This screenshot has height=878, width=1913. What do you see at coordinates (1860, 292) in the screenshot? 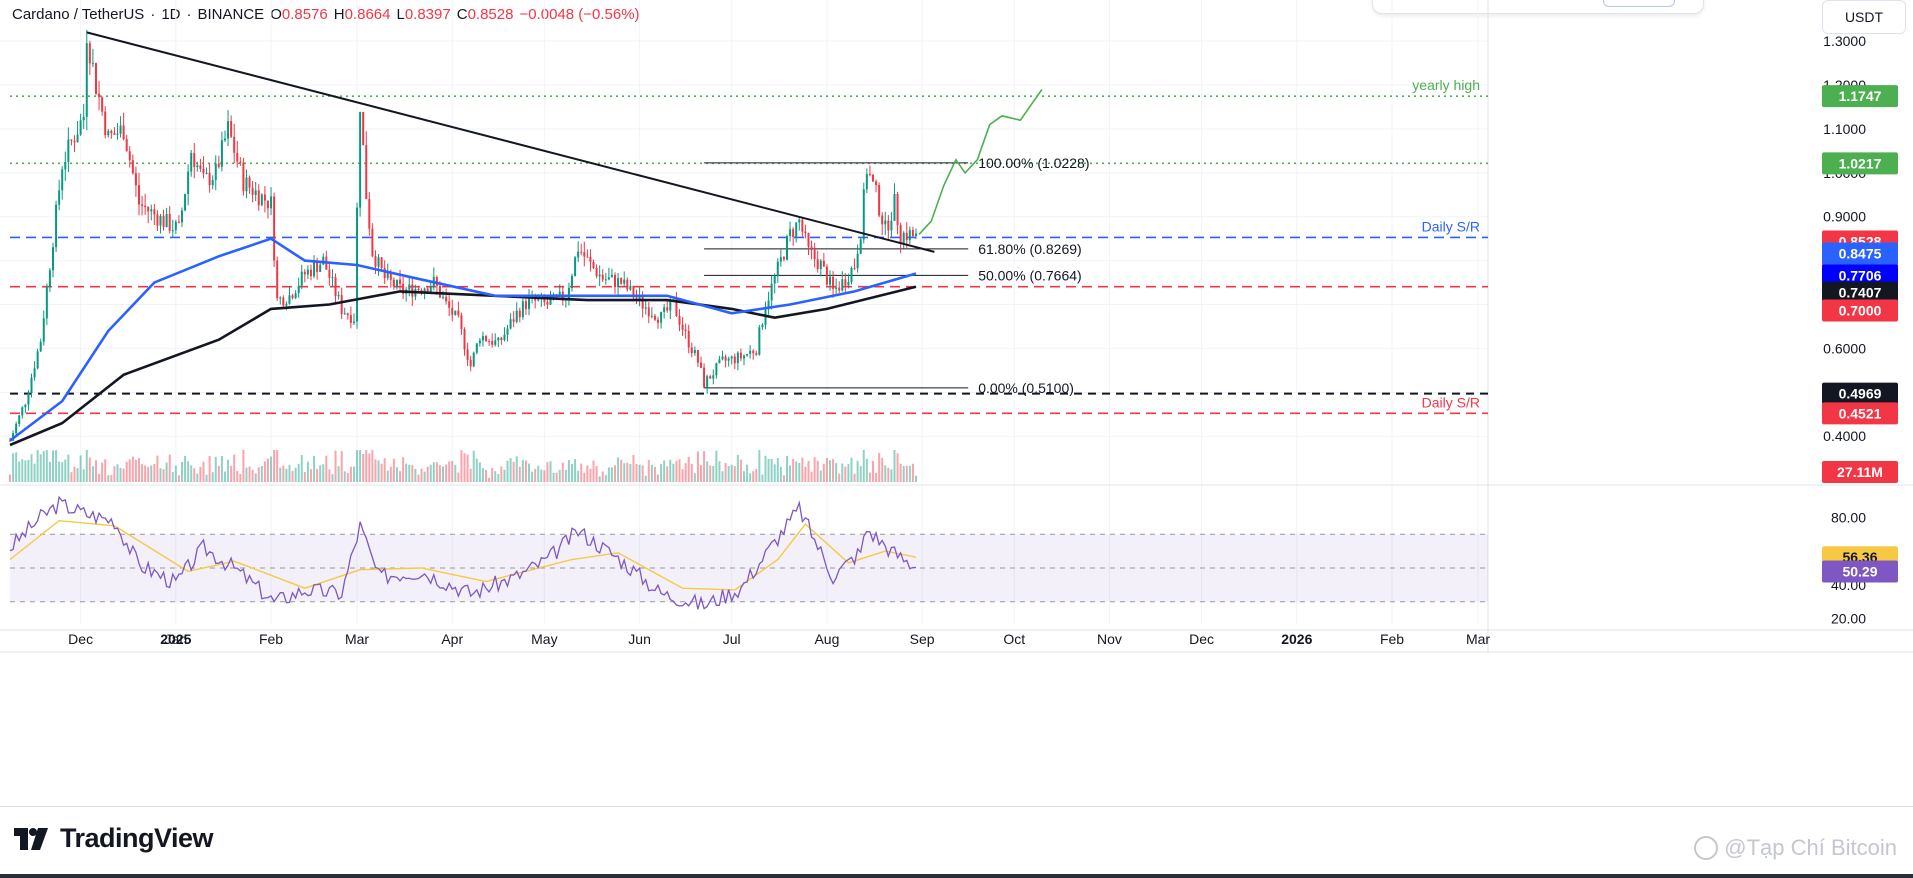
I see `ema-black-badge-bg` at bounding box center [1860, 292].